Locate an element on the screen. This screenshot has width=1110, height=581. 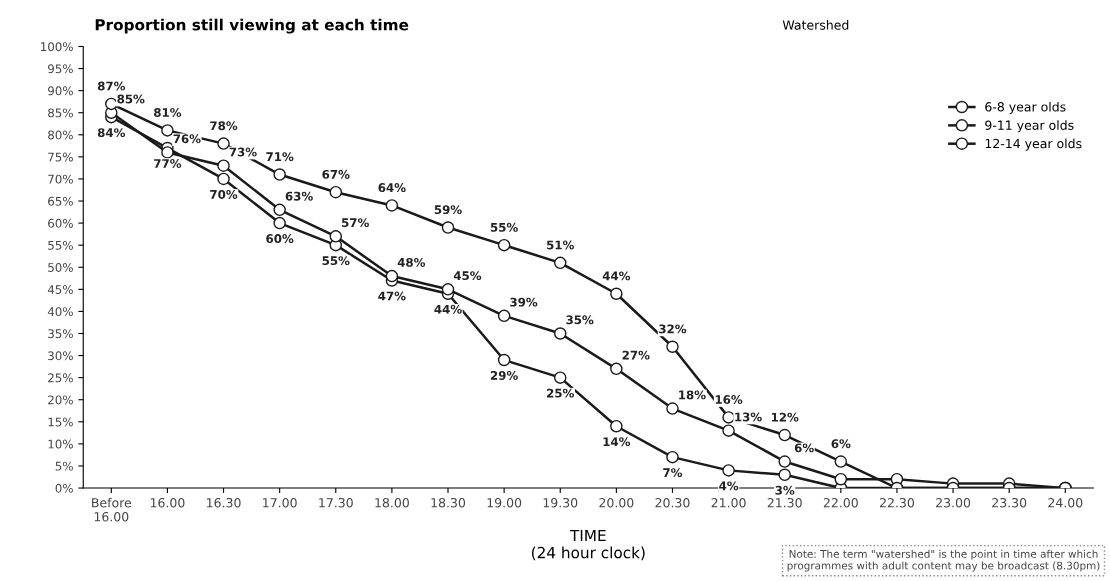
data-label: 13% is located at coordinates (748, 417).